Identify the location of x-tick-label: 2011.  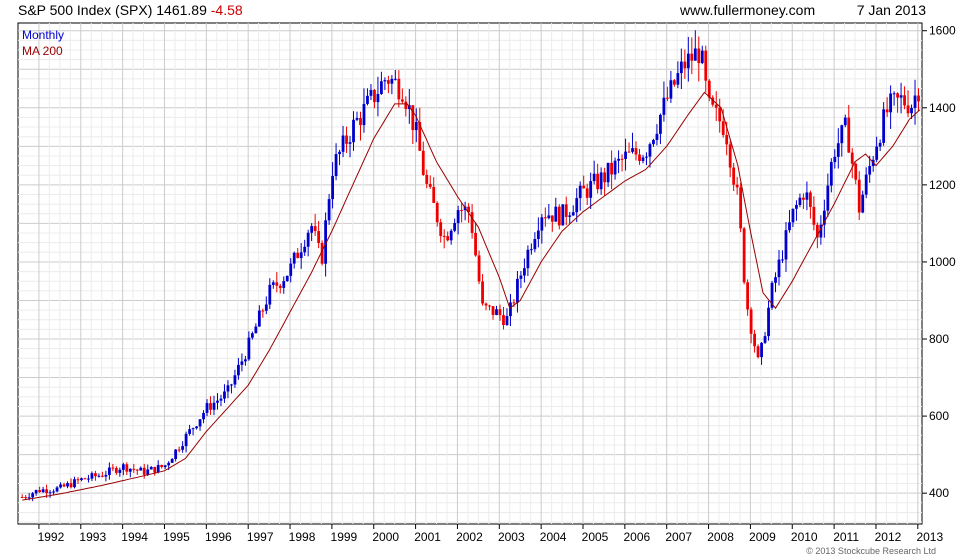
(846, 537).